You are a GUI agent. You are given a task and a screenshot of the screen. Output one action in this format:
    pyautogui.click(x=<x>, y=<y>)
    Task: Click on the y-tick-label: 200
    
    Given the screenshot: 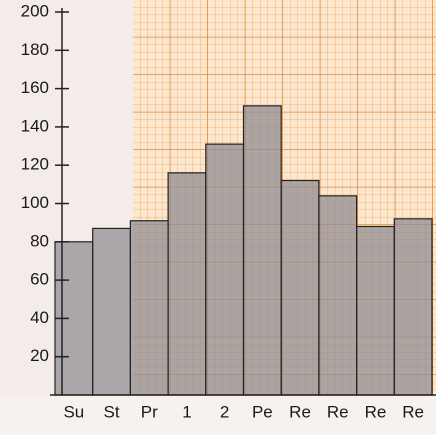 What is the action you would take?
    pyautogui.click(x=35, y=10)
    